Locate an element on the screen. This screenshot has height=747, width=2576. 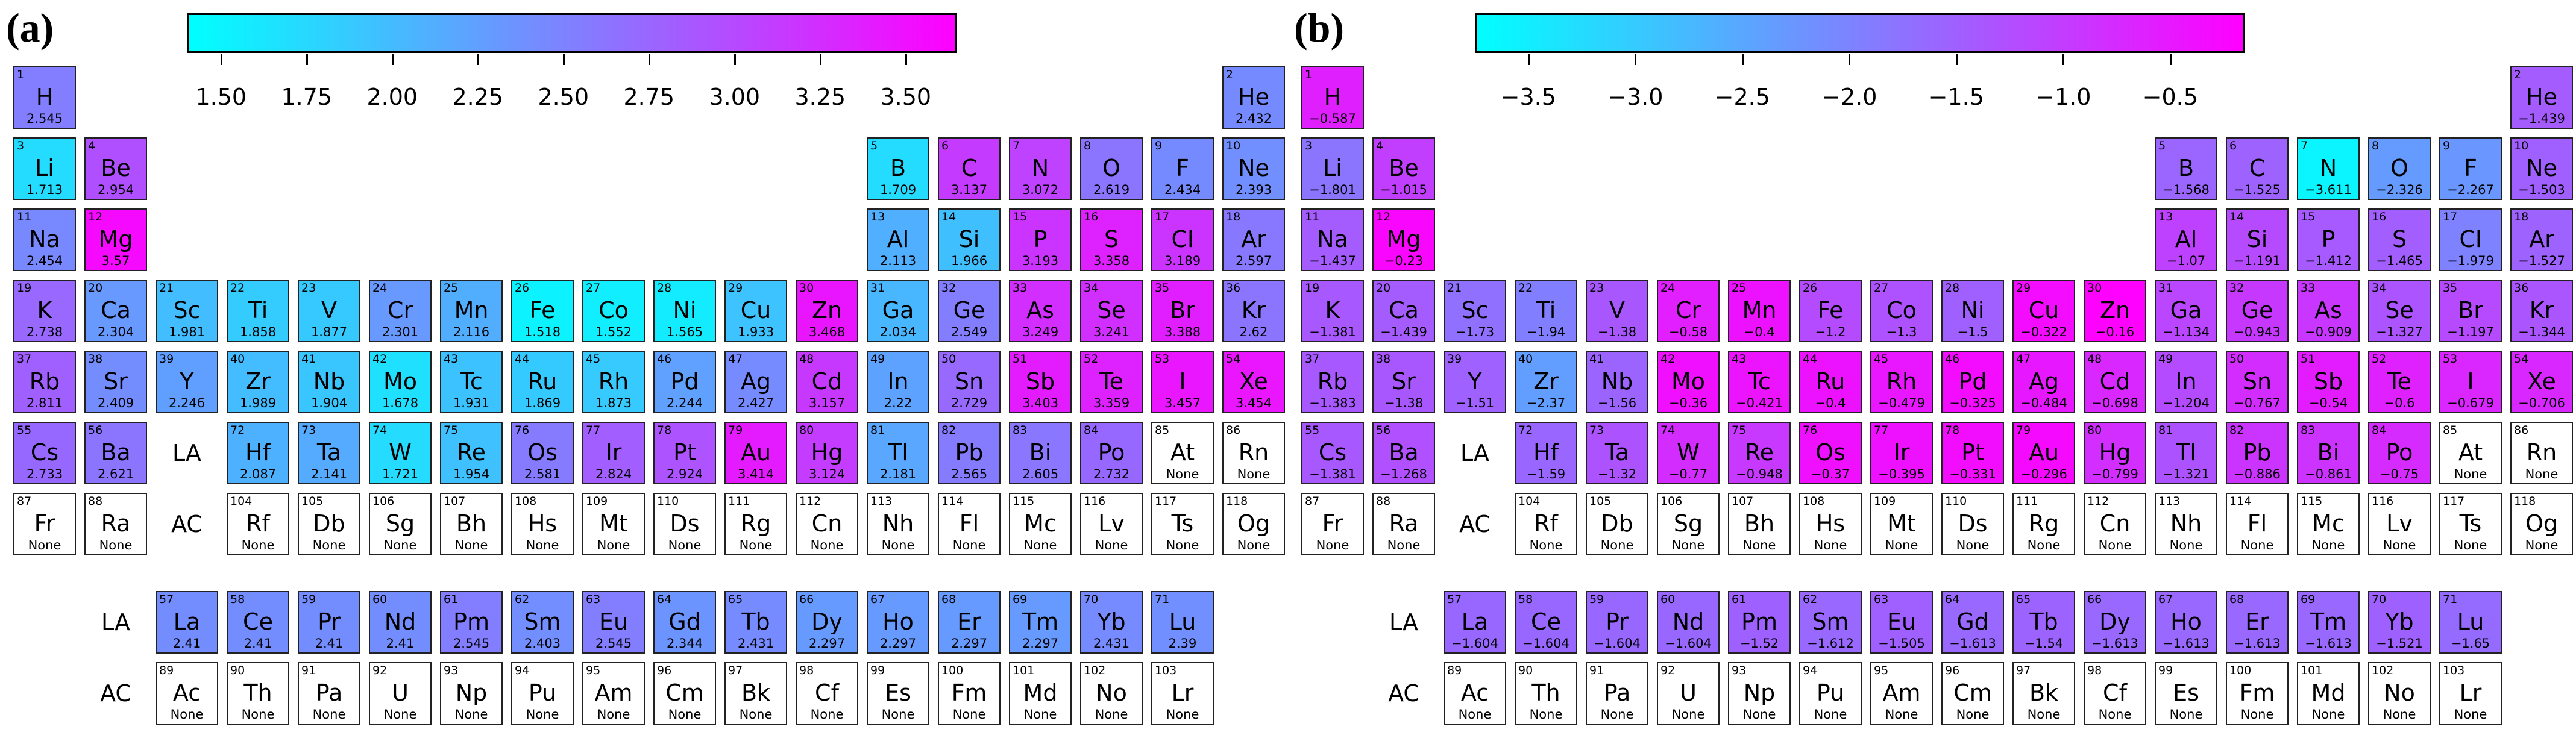
element-value: 3.189 is located at coordinates (1182, 261).